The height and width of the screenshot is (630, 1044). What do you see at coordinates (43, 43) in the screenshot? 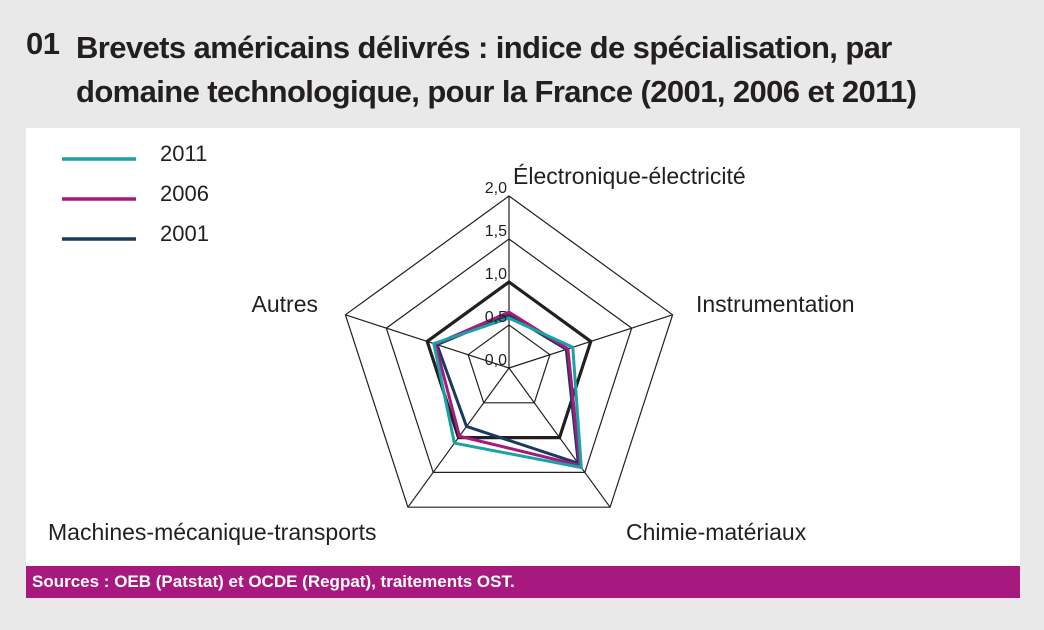
I see `figure-number: 01` at bounding box center [43, 43].